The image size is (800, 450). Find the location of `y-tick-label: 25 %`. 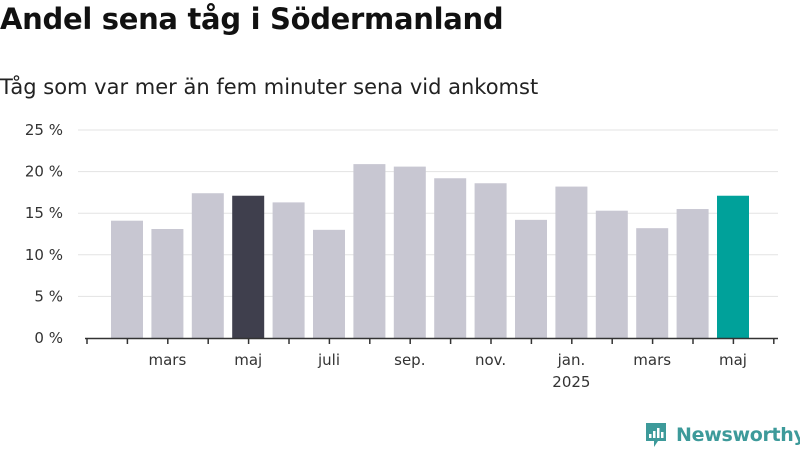

y-tick-label: 25 % is located at coordinates (44, 130).